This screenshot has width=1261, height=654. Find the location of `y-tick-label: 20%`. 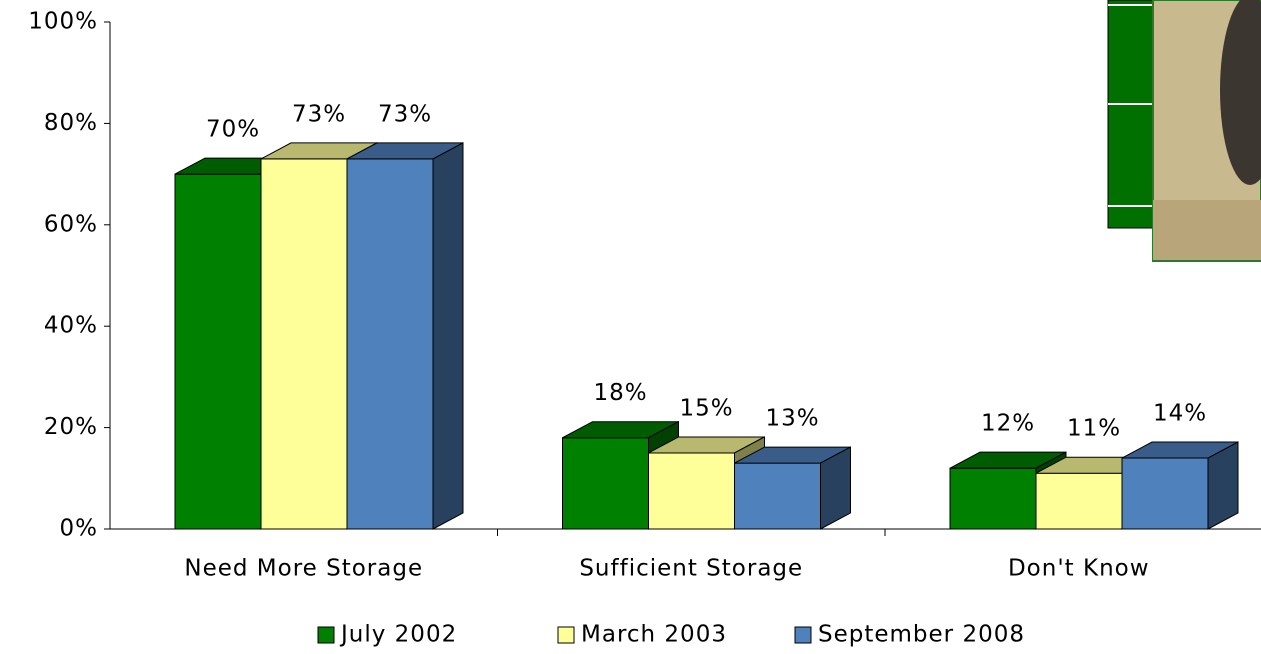

y-tick-label: 20% is located at coordinates (71, 427).